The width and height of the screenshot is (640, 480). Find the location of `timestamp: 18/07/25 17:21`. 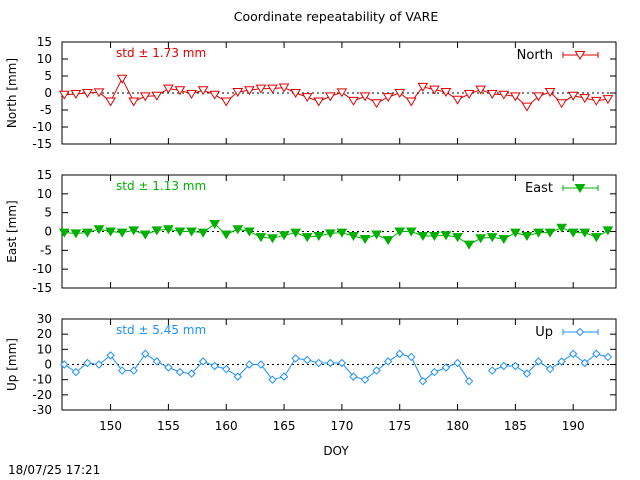

timestamp: 18/07/25 17:21 is located at coordinates (54, 470).